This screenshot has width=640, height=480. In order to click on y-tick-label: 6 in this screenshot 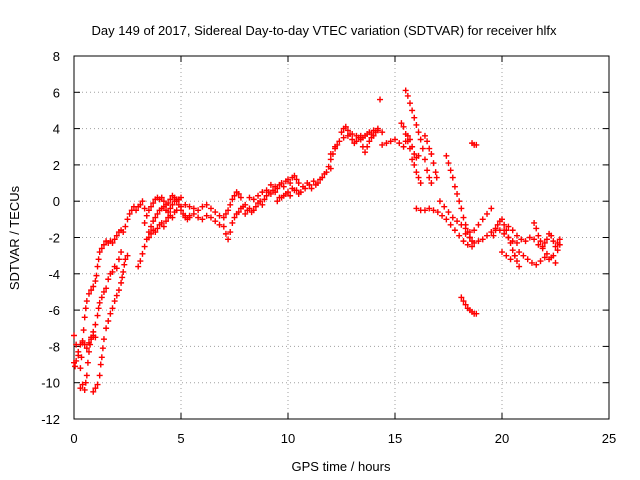, I will do `click(56, 92)`.